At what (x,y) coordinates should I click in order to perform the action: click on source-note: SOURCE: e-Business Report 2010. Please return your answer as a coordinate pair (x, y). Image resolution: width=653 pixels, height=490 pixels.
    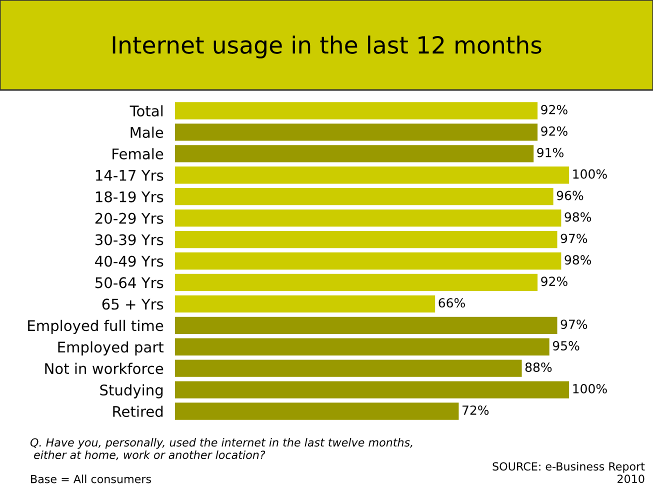
    Looking at the image, I should click on (568, 473).